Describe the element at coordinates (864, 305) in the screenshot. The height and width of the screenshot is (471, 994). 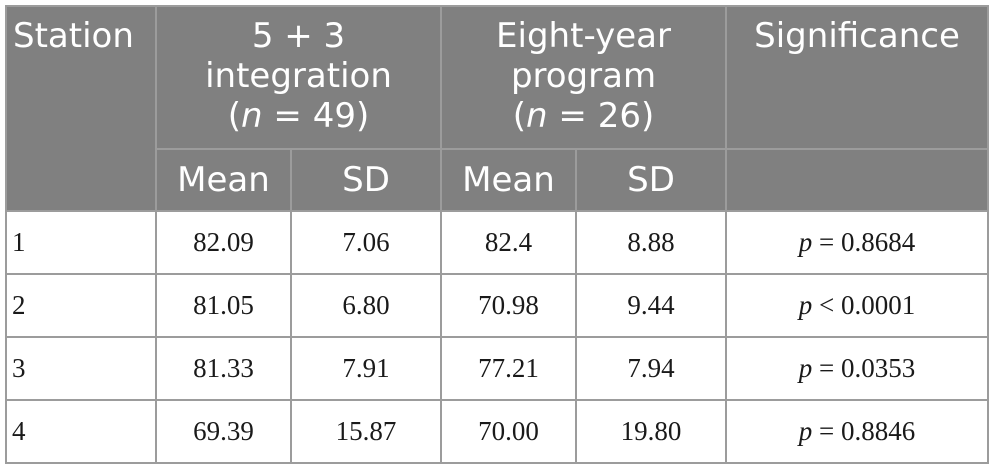
I see `p-value: < 0.0001` at that location.